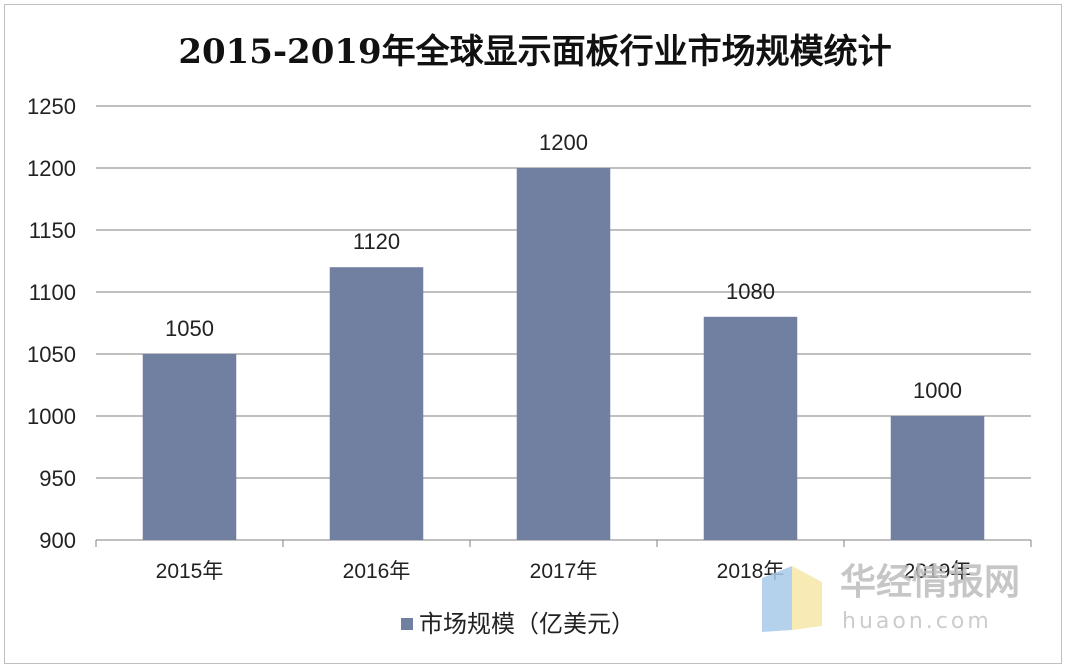 The image size is (1070, 672). Describe the element at coordinates (57, 540) in the screenshot. I see `y-tick-label: 900` at that location.